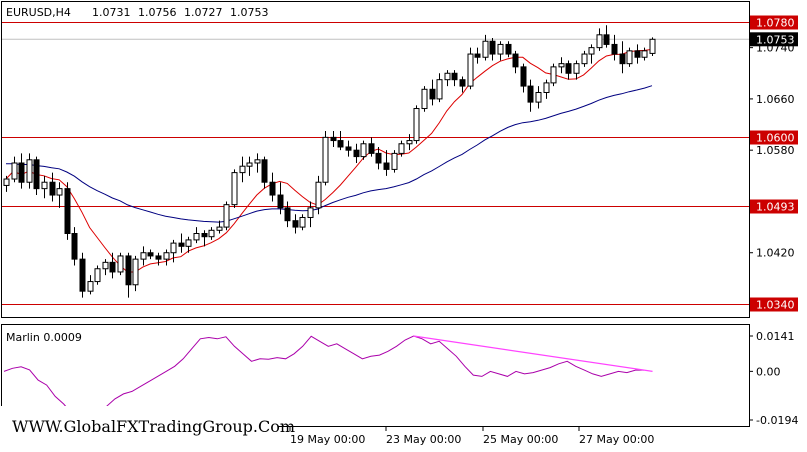 This screenshot has height=452, width=807. I want to click on price-level-label: 1.0340, so click(775, 305).